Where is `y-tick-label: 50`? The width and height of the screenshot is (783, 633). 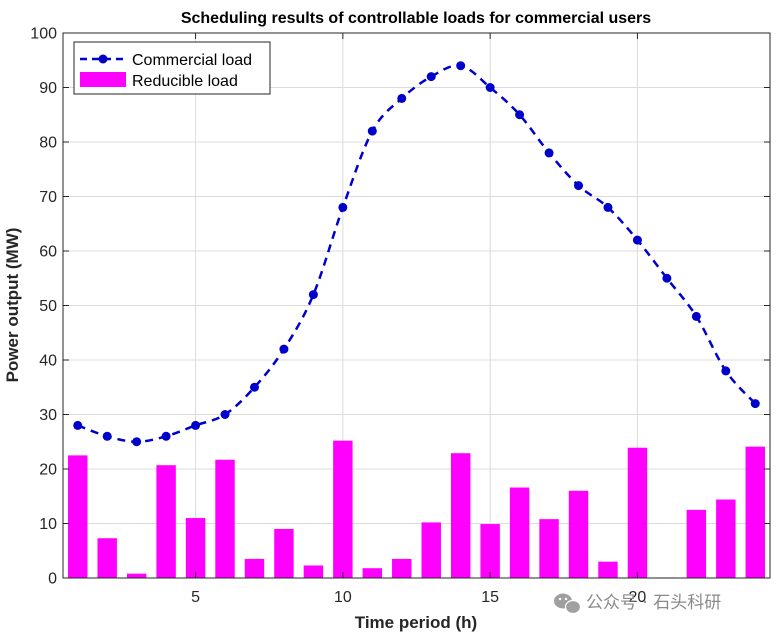 y-tick-label: 50 is located at coordinates (48, 306).